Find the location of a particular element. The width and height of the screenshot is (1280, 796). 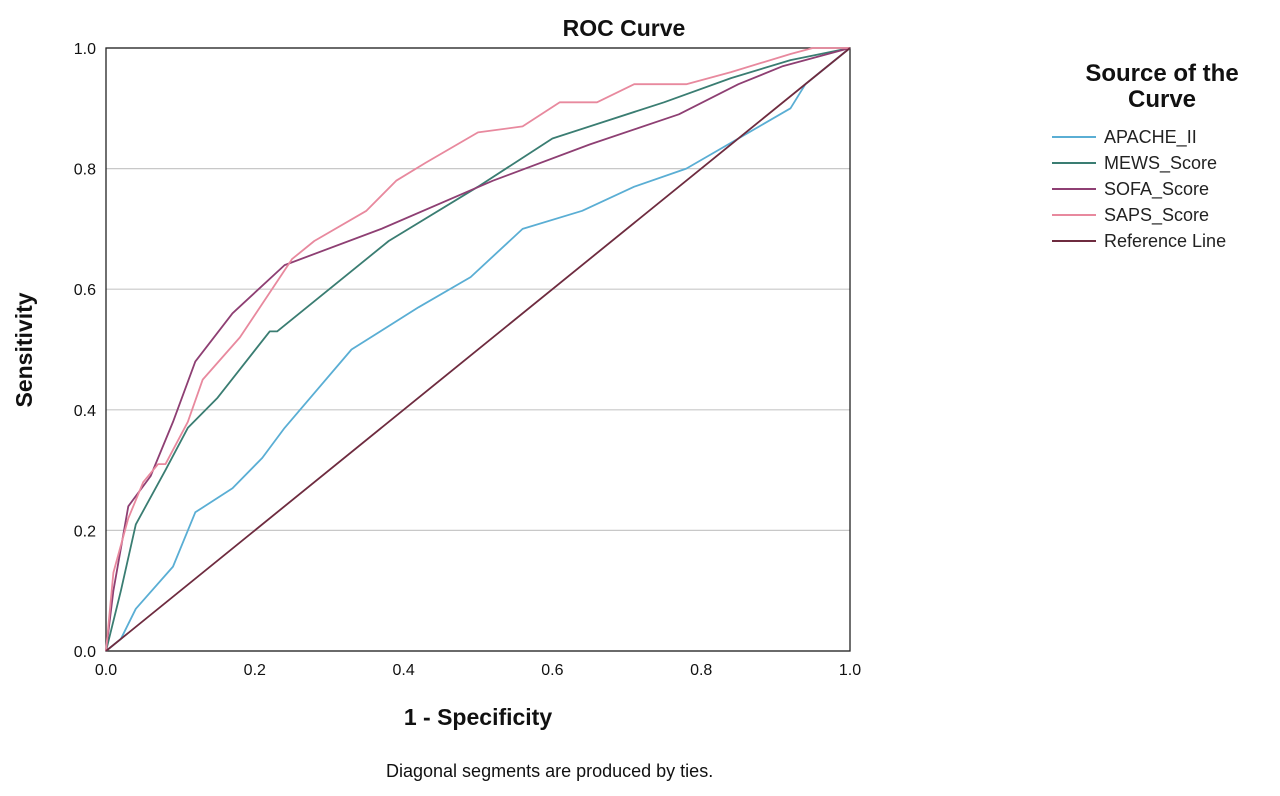

legend-label-sofa-score: SOFA_Score is located at coordinates (1156, 189).